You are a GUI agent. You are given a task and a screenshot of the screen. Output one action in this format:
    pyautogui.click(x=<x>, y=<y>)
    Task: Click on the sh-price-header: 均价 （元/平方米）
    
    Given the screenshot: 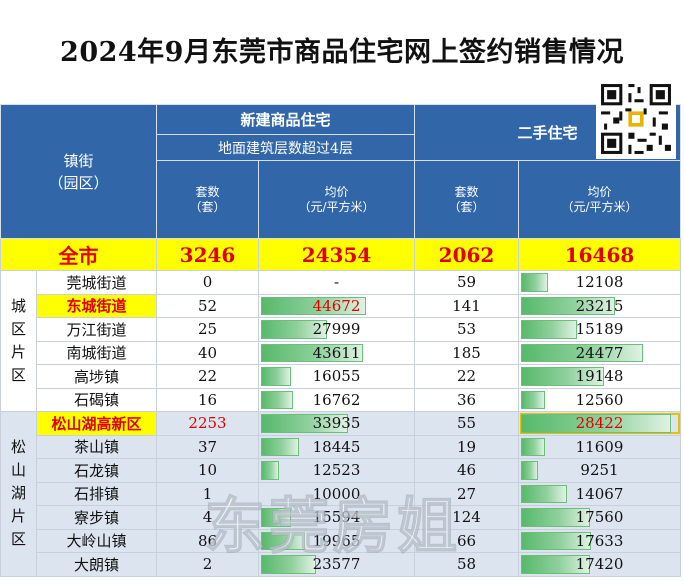 What is the action you would take?
    pyautogui.click(x=599, y=199)
    